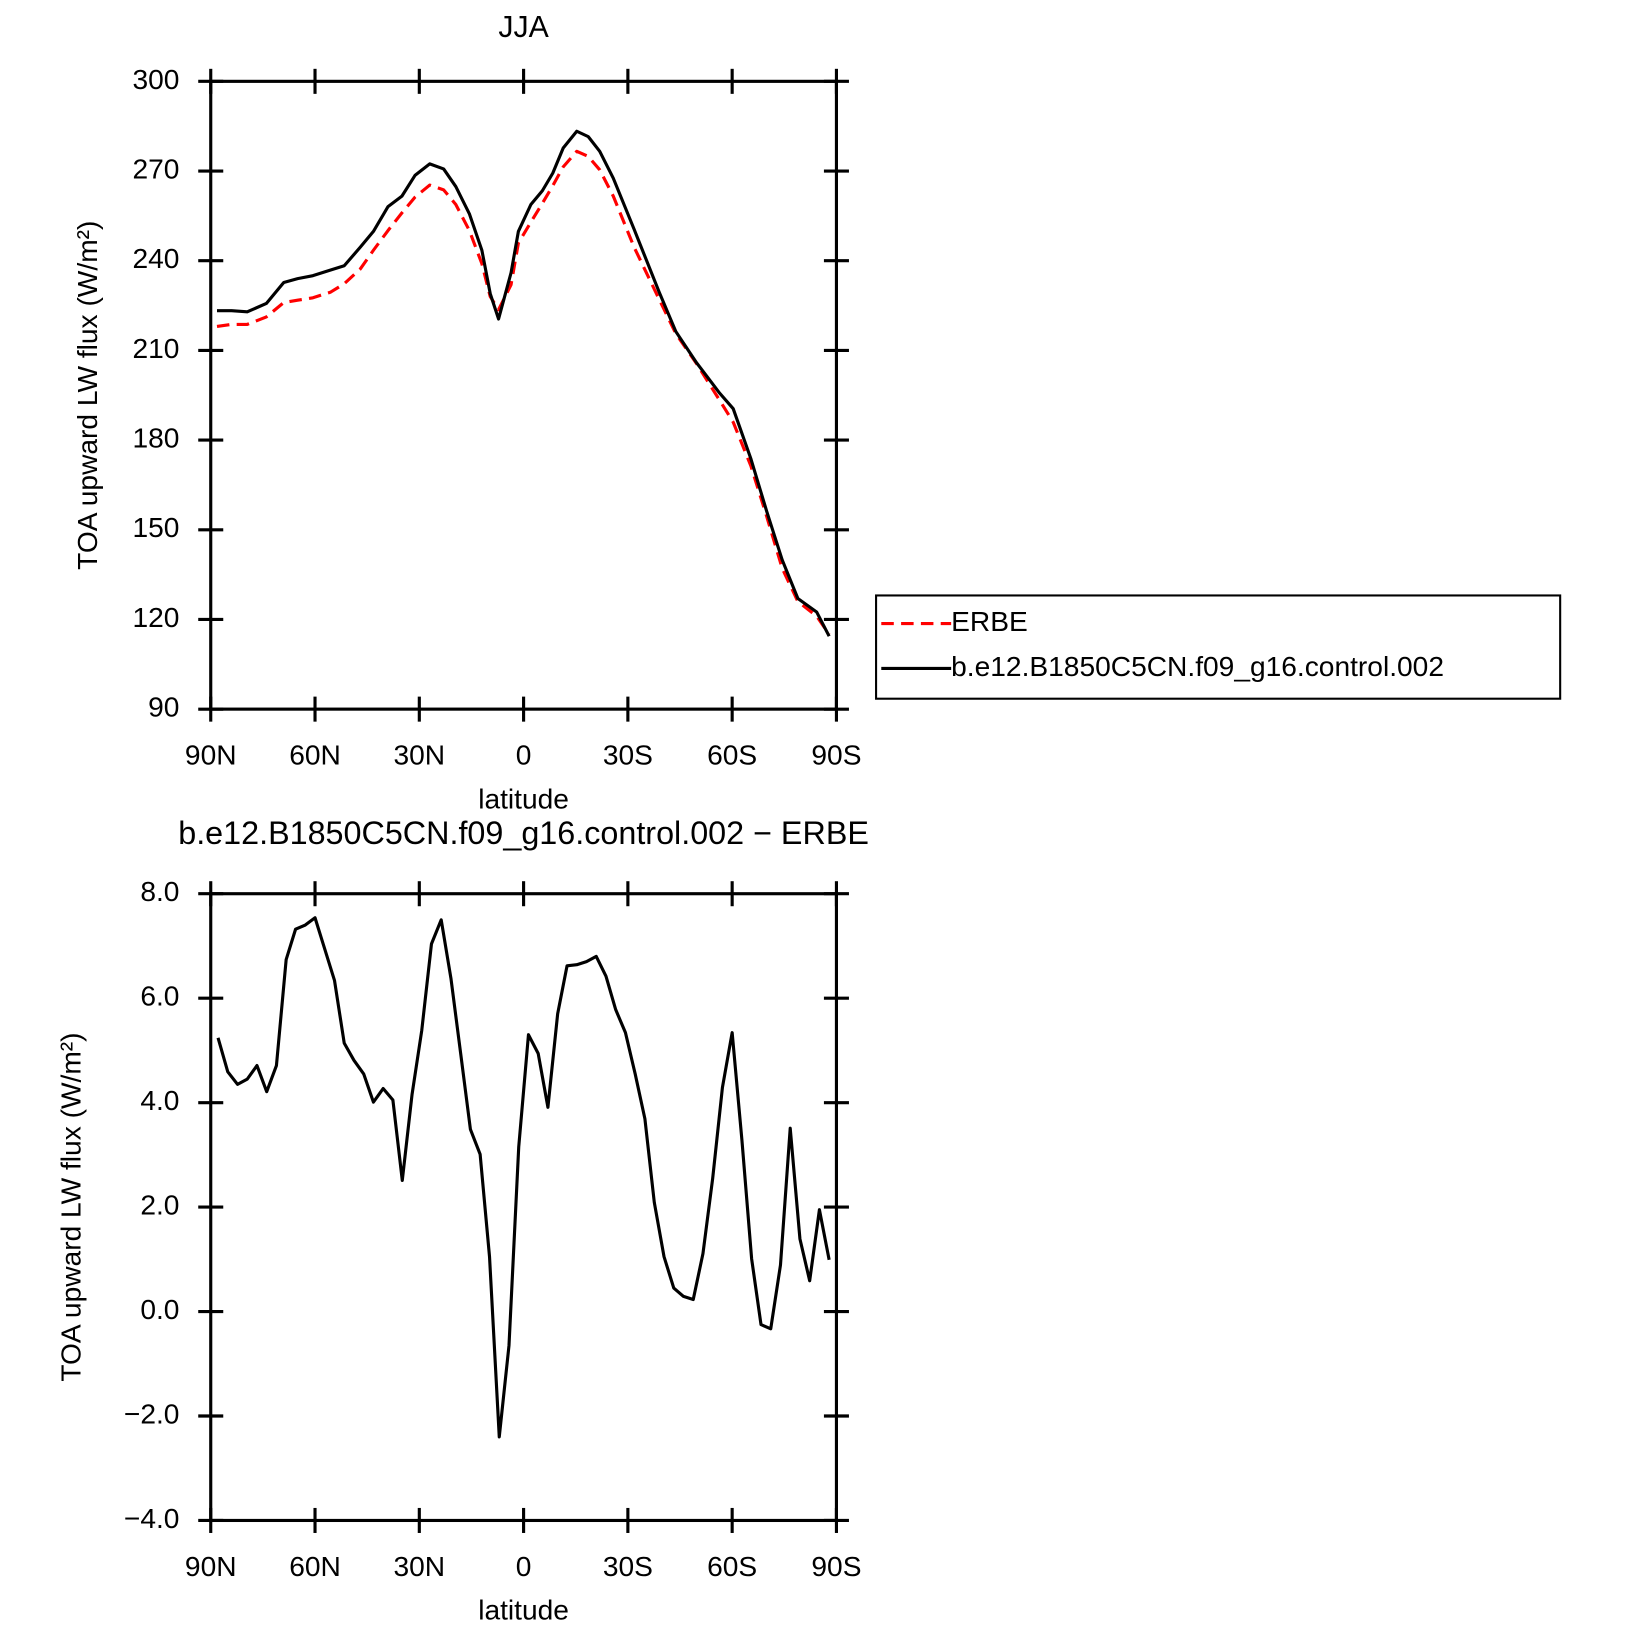 The height and width of the screenshot is (1631, 1627). I want to click on y-tick-label: 6.0, so click(159, 996).